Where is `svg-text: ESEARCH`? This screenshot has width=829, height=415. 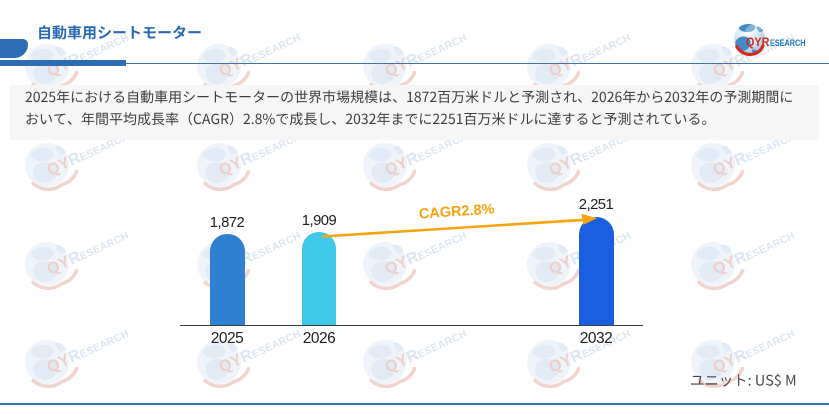
svg-text: ESEARCH is located at coordinates (788, 43).